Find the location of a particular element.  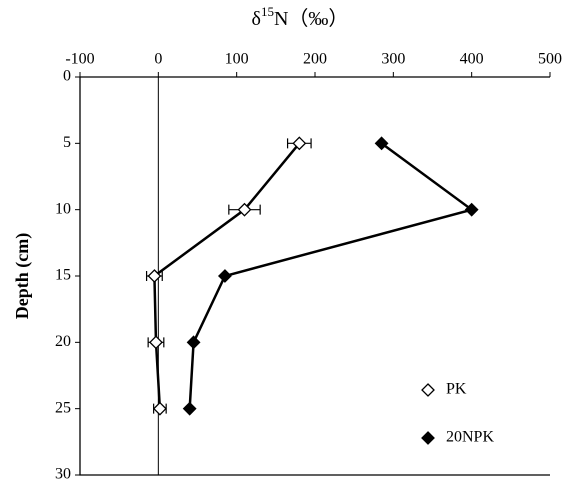

y-tick-label: 30 is located at coordinates (63, 474).